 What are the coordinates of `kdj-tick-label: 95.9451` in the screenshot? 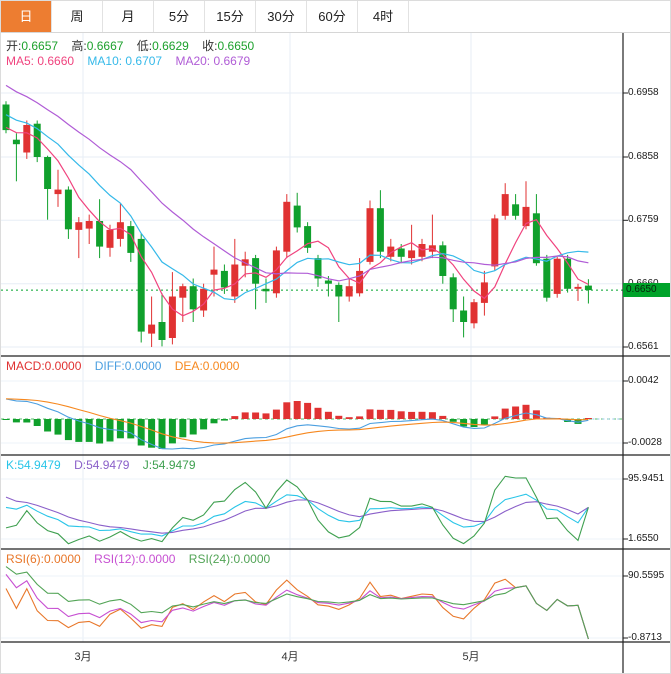 It's located at (646, 478).